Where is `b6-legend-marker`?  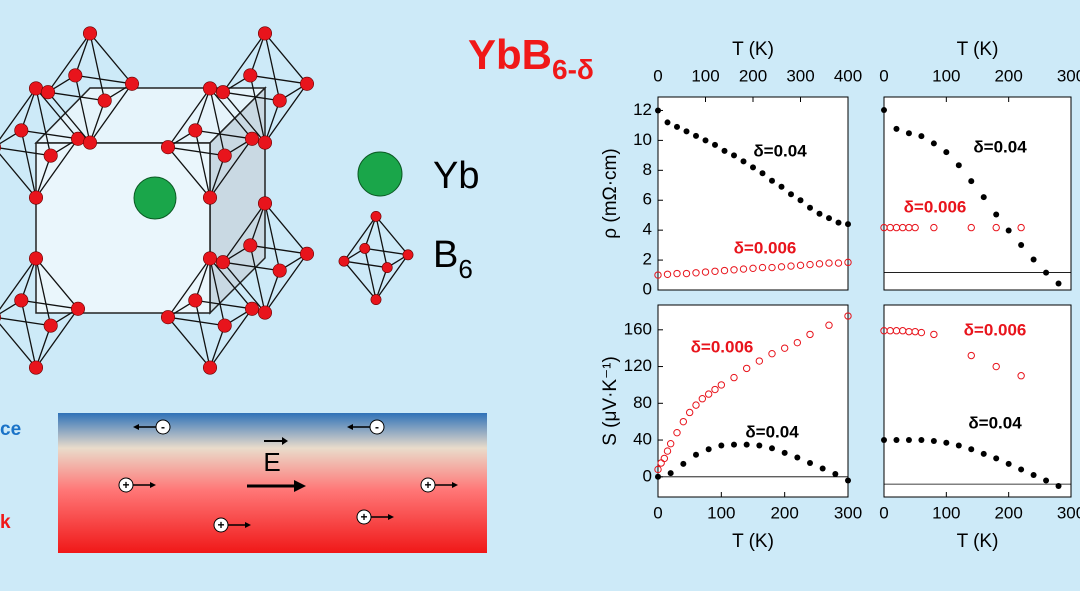 b6-legend-marker is located at coordinates (376, 258).